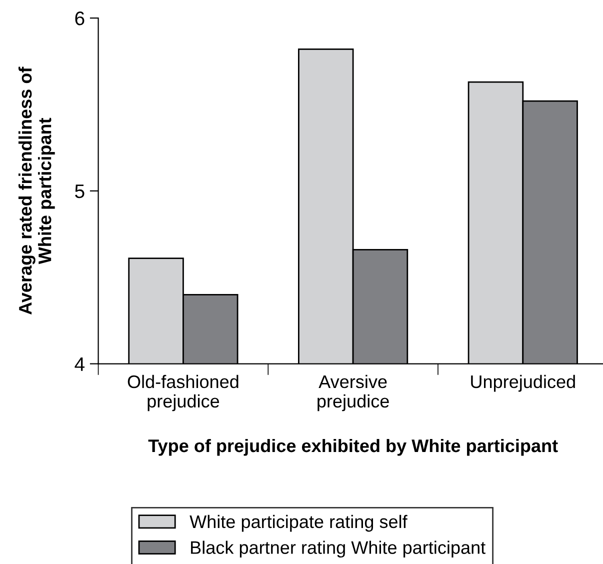 The width and height of the screenshot is (603, 564). What do you see at coordinates (353, 393) in the screenshot?
I see `x-tick-label: Aversive prejudice` at bounding box center [353, 393].